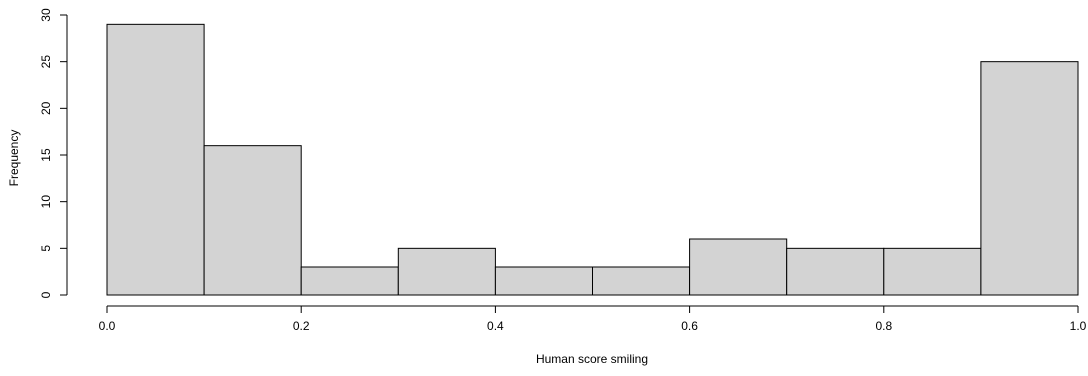 Image resolution: width=1088 pixels, height=376 pixels. What do you see at coordinates (301, 326) in the screenshot?
I see `x-tick-label: 0.2` at bounding box center [301, 326].